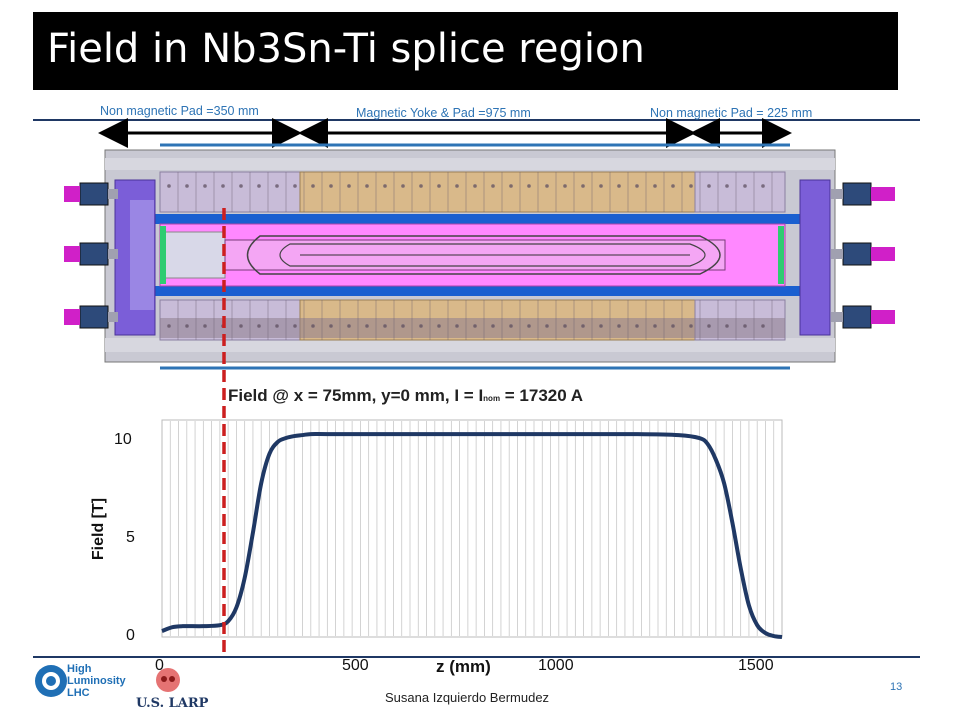 Image resolution: width=960 pixels, height=720 pixels. I want to click on hl-logo-line2: Luminosity, so click(96, 681).